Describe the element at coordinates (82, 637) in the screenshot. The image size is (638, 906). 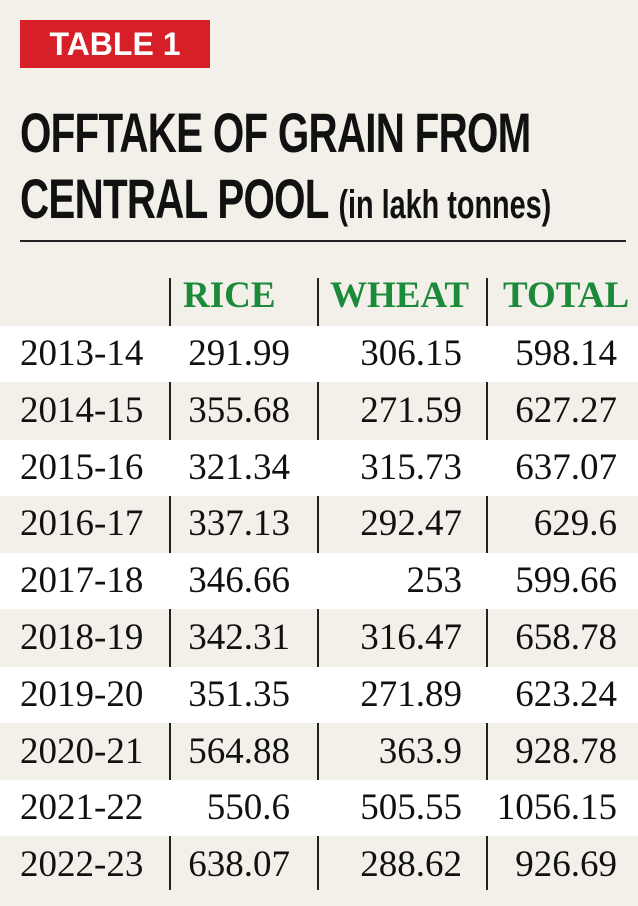
I see `year-cell: 2018-19` at that location.